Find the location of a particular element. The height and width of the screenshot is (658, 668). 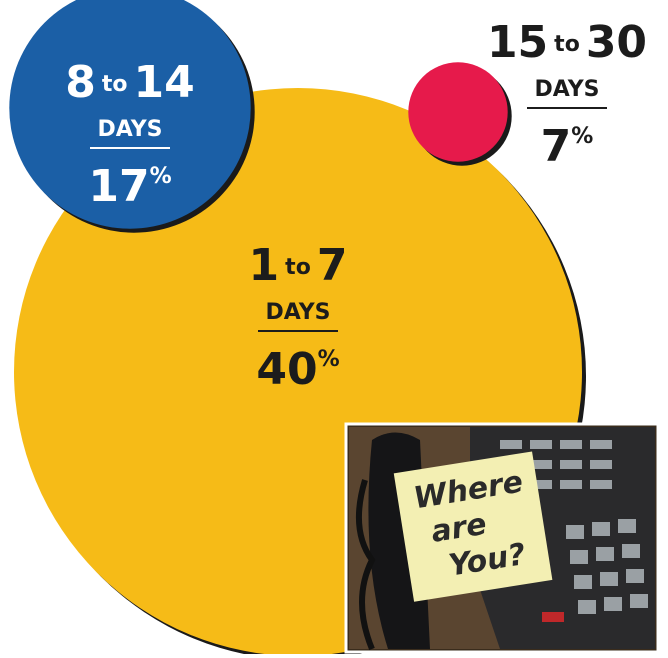

value-label: 7% is located at coordinates (567, 146).